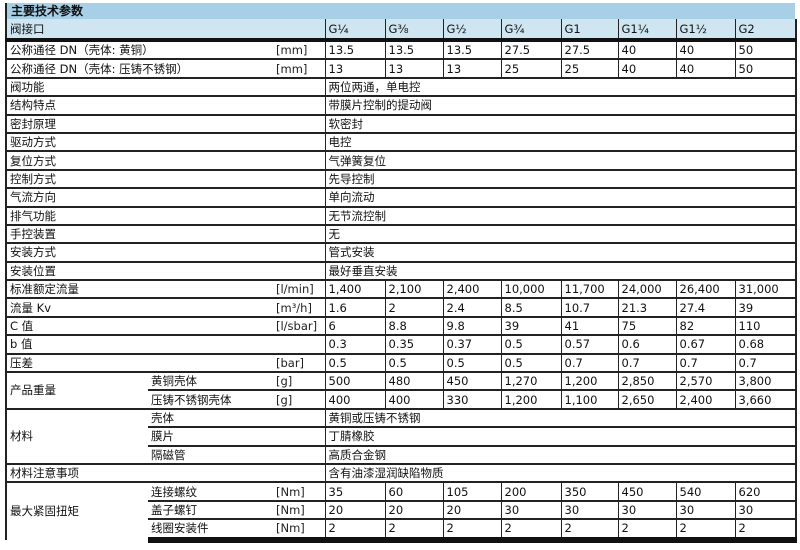  Describe the element at coordinates (413, 29) in the screenshot. I see `port-header: G⅜` at that location.